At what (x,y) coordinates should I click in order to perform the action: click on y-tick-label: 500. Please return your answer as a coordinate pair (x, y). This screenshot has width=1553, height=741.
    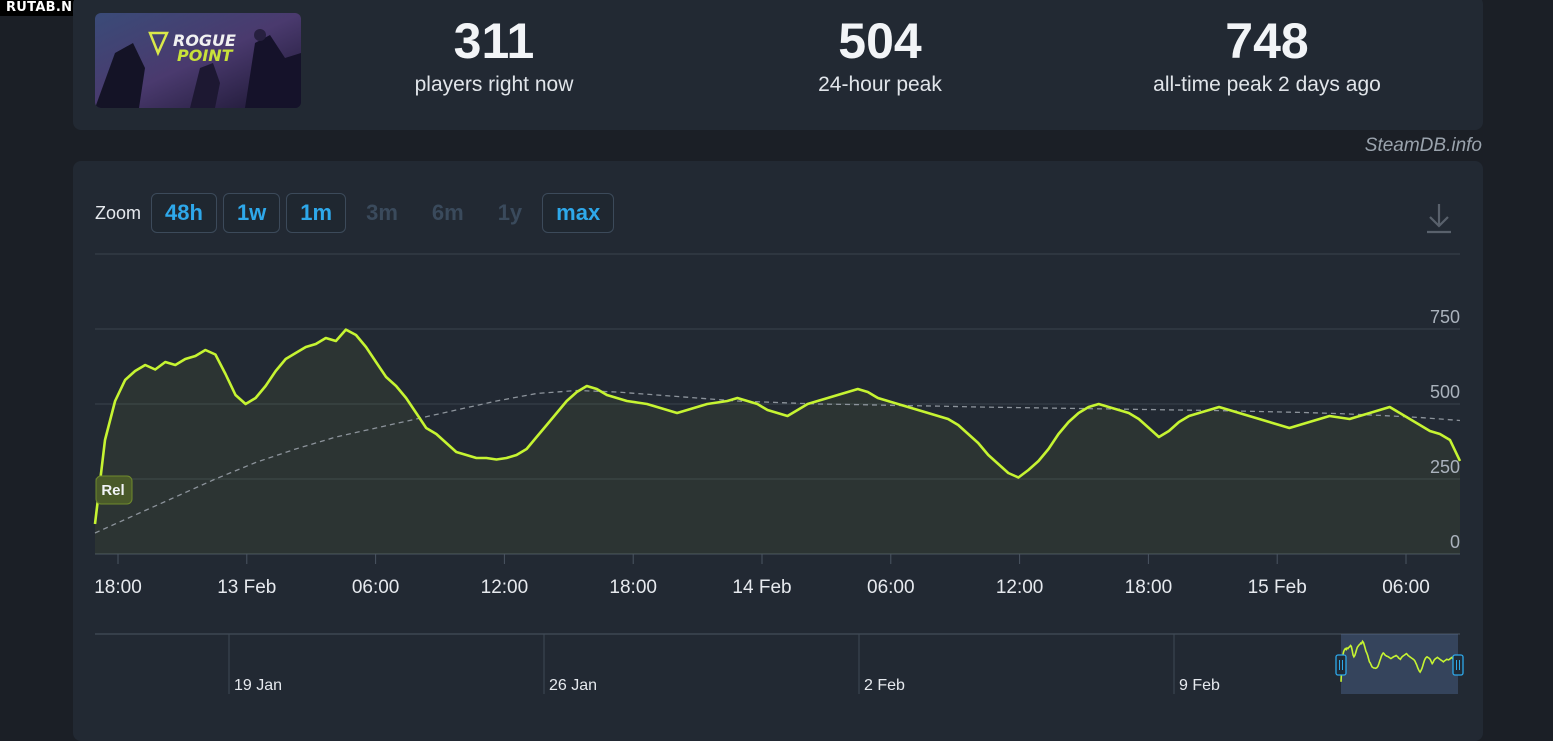
    Looking at the image, I should click on (1445, 392).